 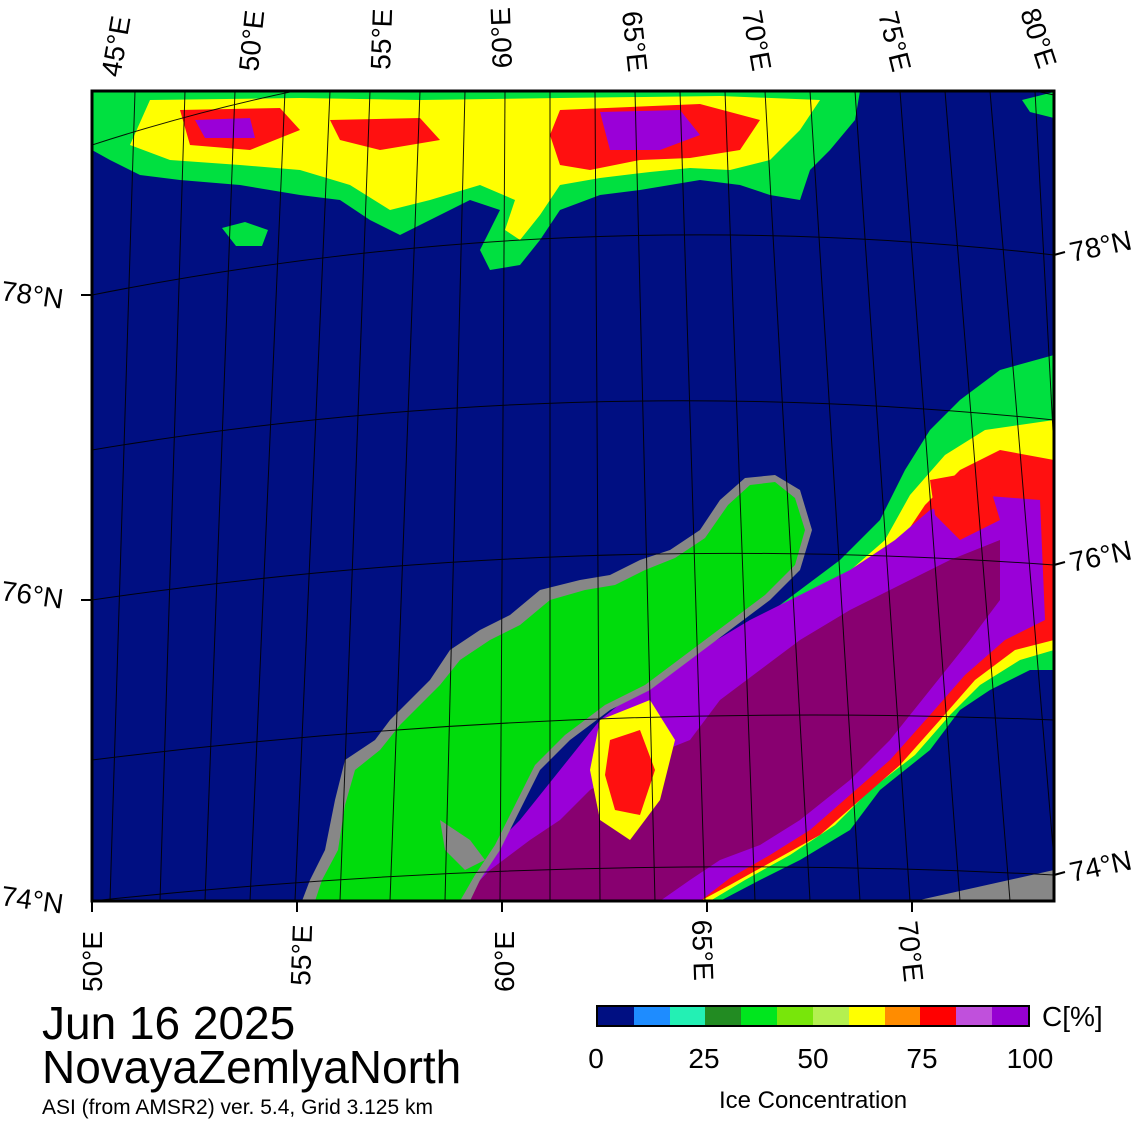 What do you see at coordinates (381, 39) in the screenshot?
I see `top-lon-label: 55°E` at bounding box center [381, 39].